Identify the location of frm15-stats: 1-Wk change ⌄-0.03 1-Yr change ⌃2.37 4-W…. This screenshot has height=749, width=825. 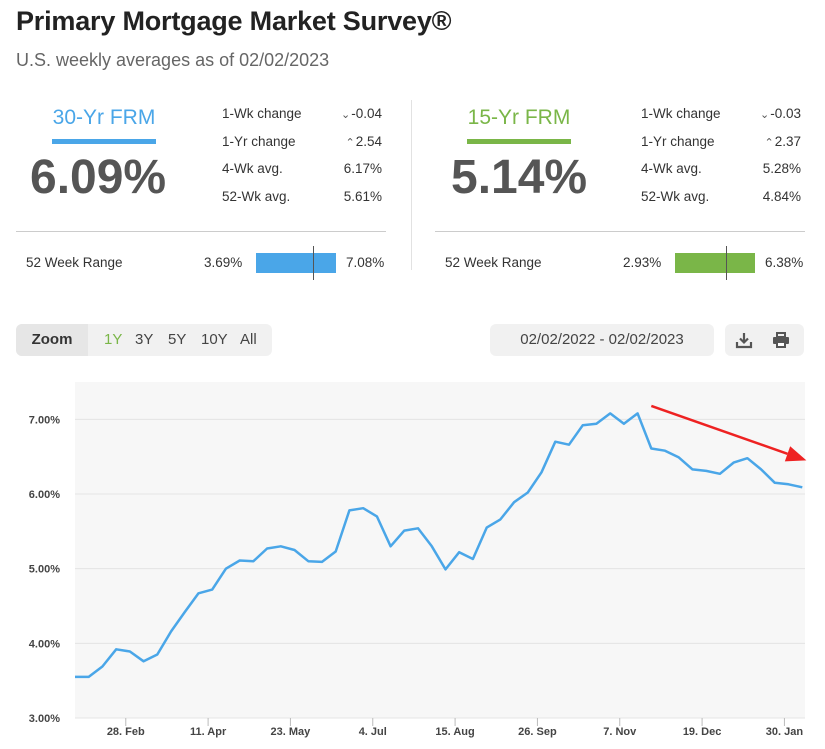
(721, 158).